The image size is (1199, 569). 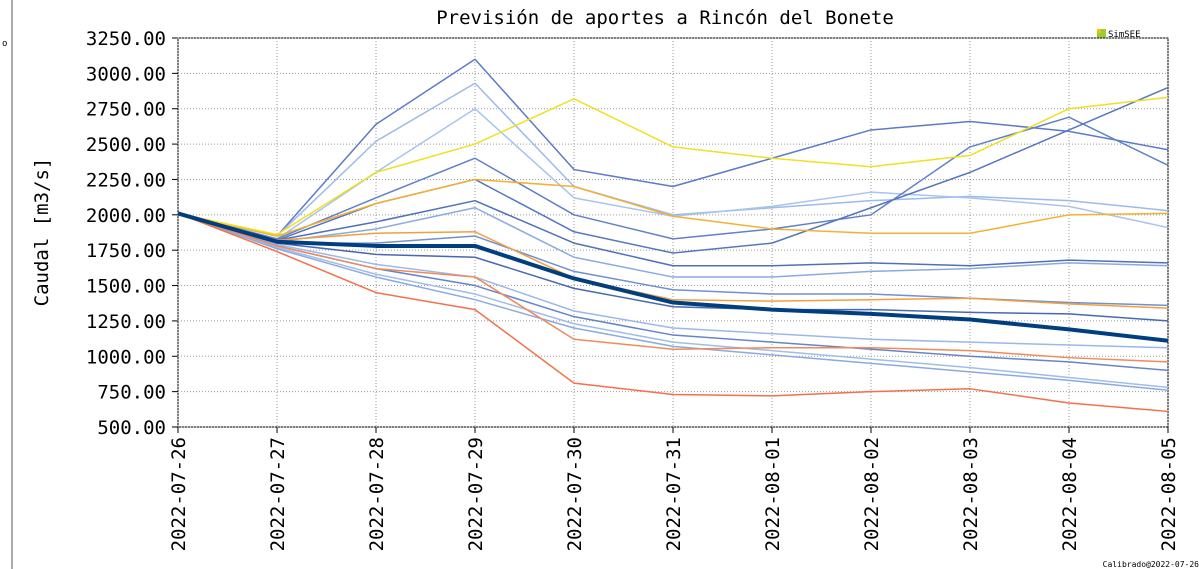 What do you see at coordinates (126, 357) in the screenshot?
I see `y-tick-label: 1000.00` at bounding box center [126, 357].